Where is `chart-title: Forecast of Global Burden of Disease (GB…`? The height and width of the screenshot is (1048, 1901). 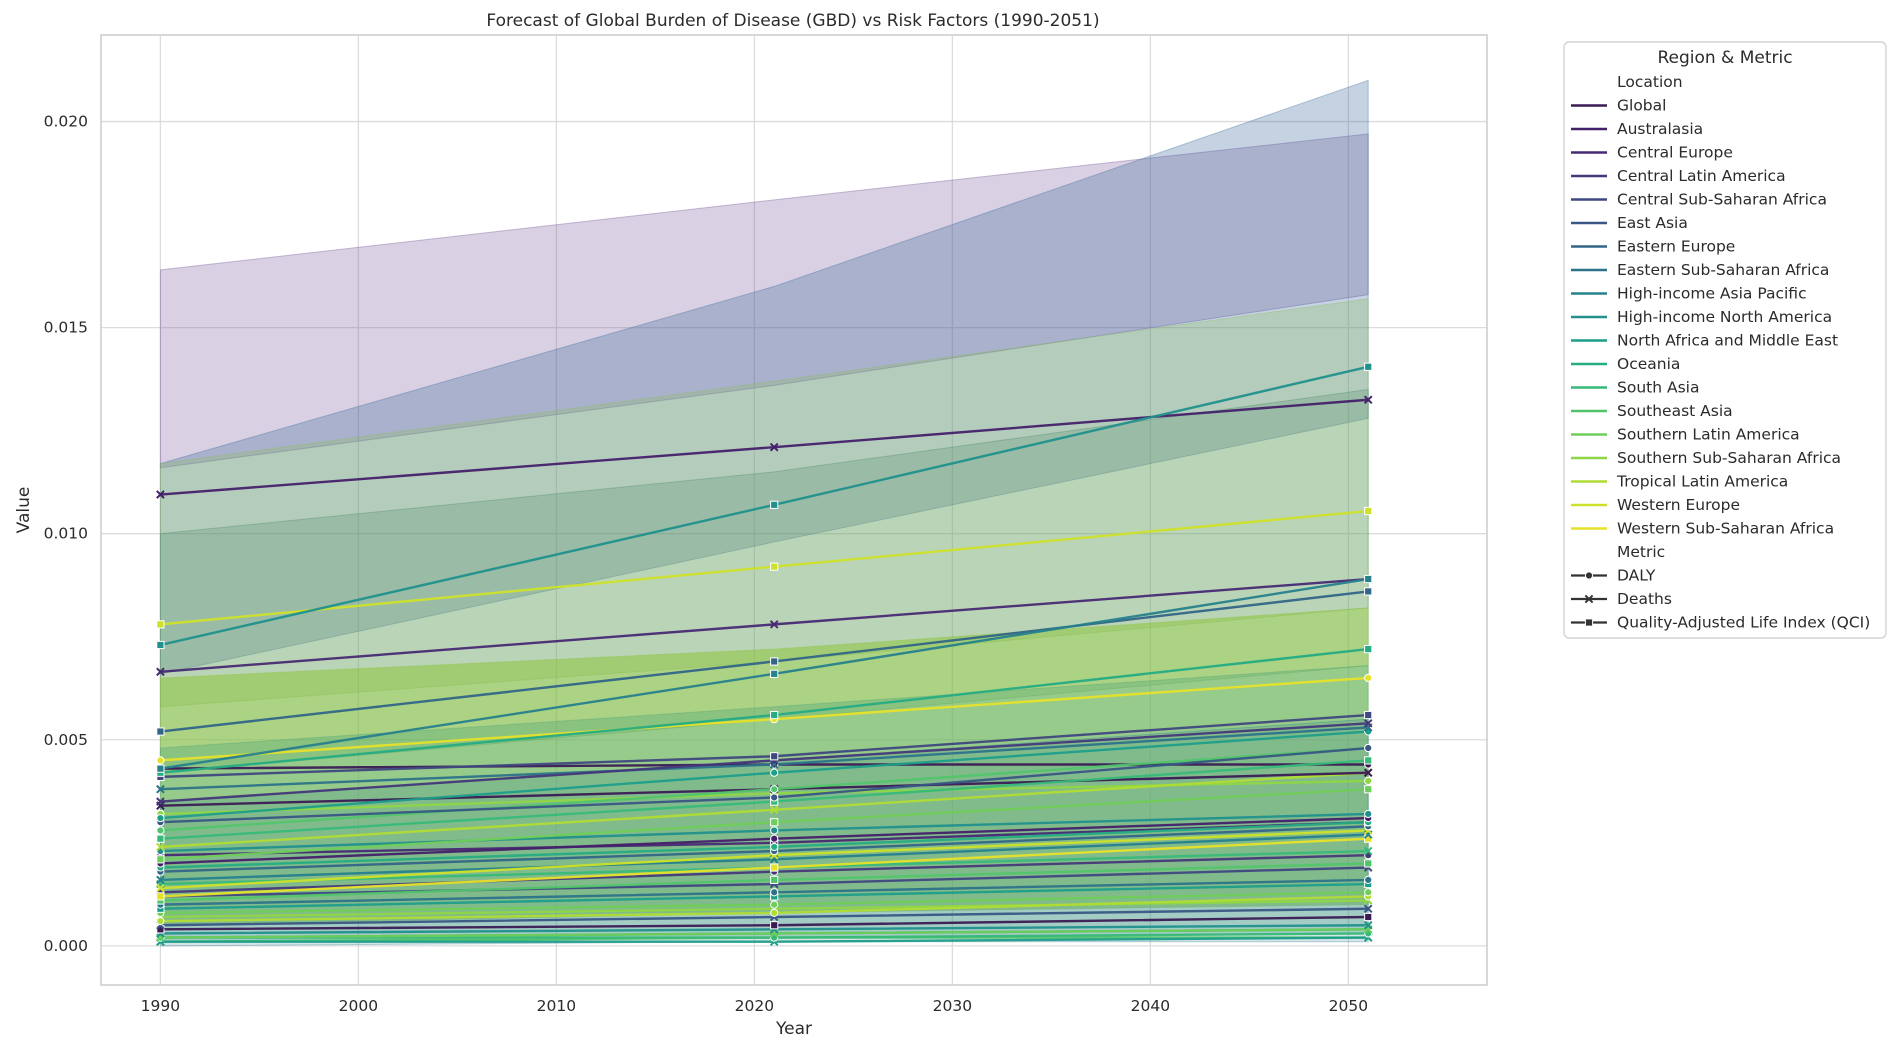 chart-title: Forecast of Global Burden of Disease (GB… is located at coordinates (792, 21).